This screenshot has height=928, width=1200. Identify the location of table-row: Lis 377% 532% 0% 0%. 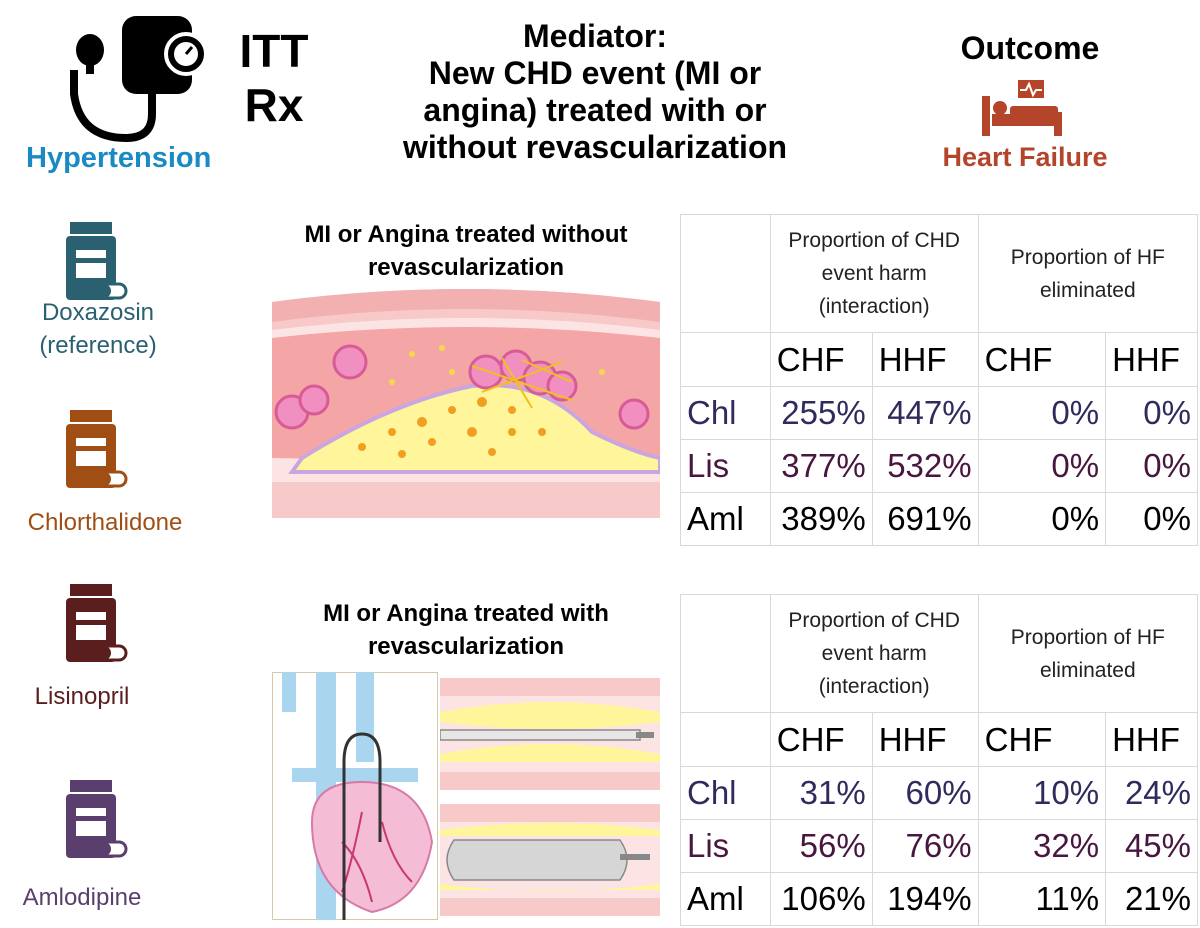
(939, 466).